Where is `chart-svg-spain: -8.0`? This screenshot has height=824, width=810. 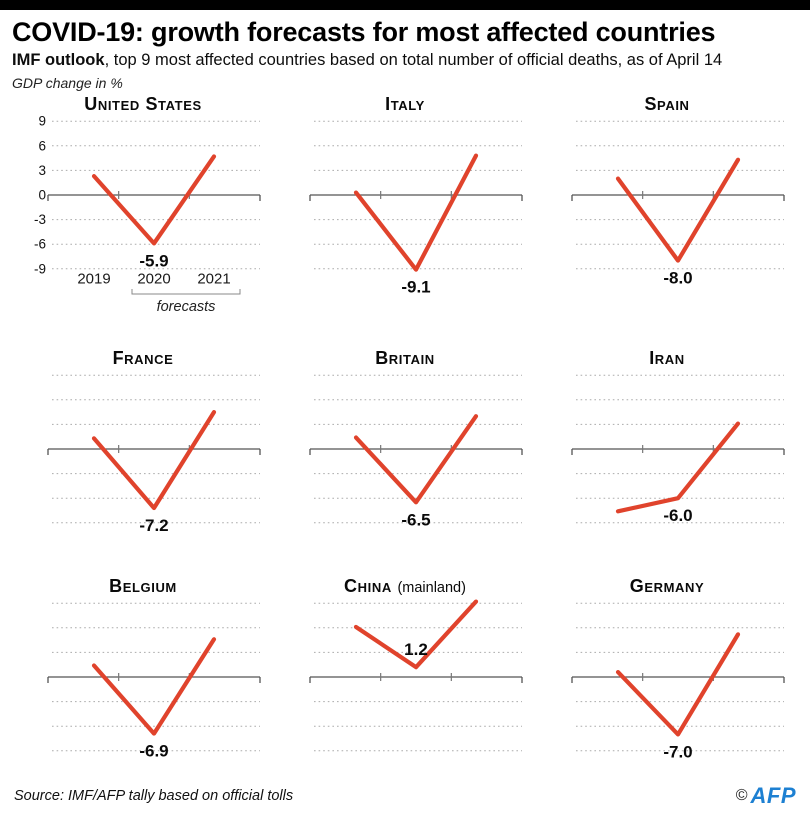 chart-svg-spain: -8.0 is located at coordinates (678, 203).